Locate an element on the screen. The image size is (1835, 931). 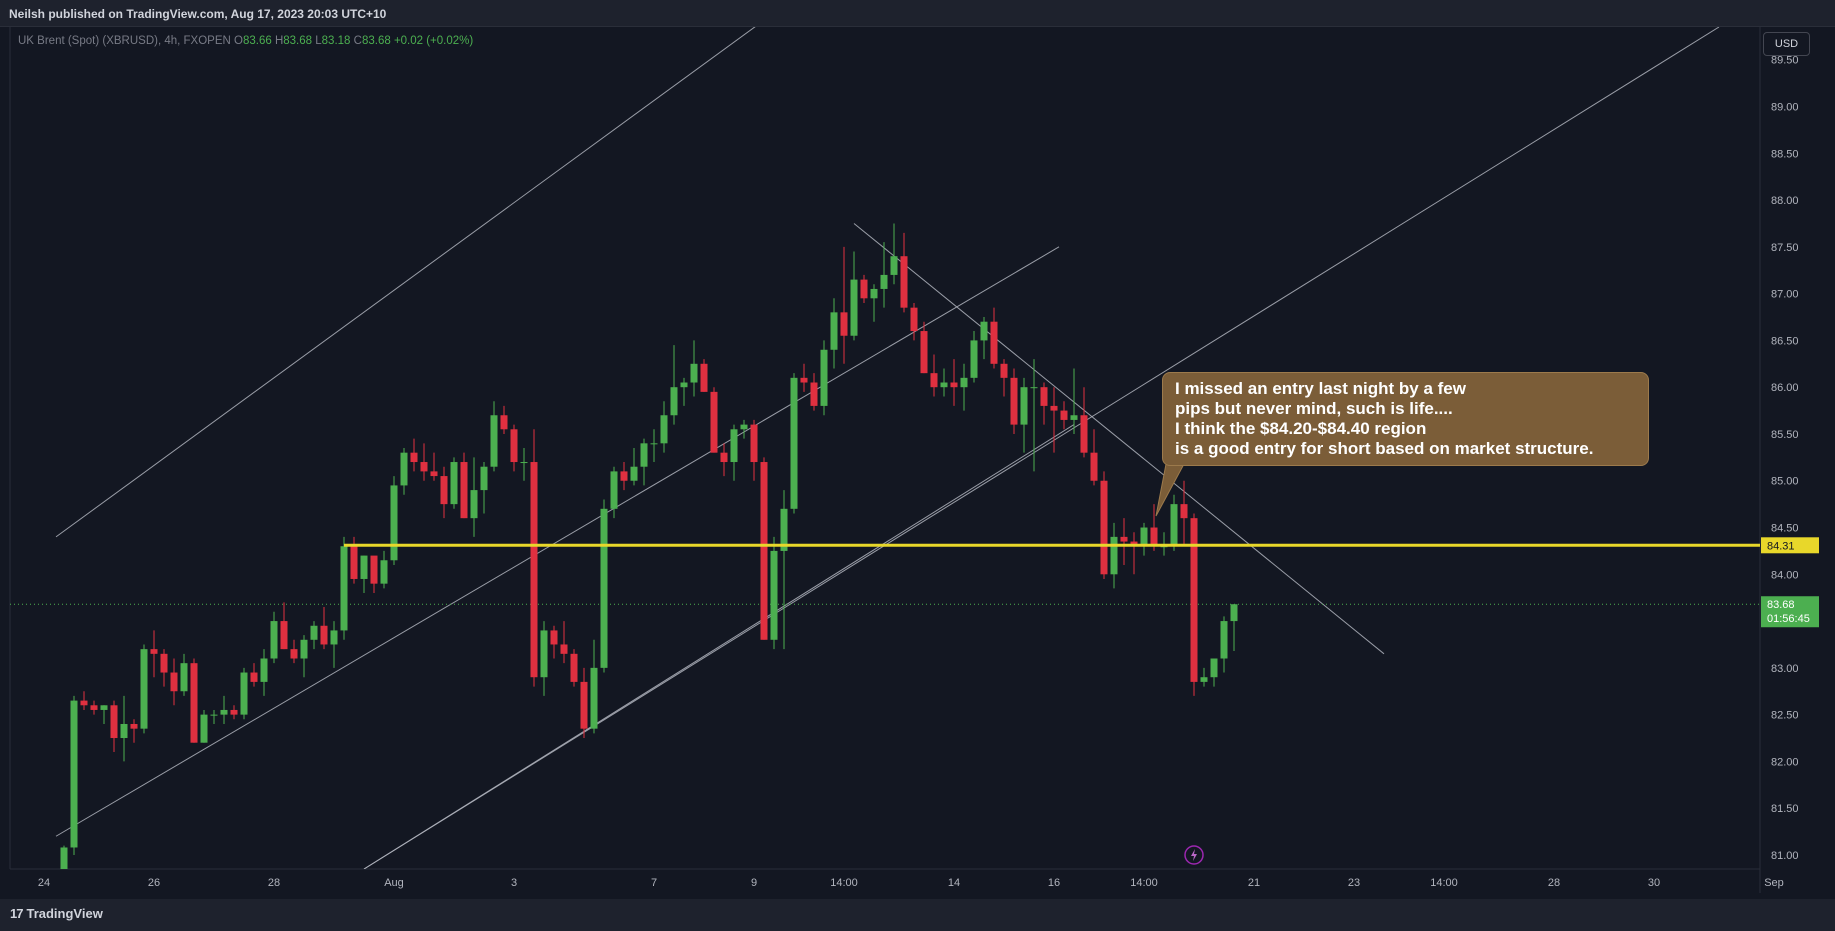
legend-close: 83.68 is located at coordinates (376, 41).